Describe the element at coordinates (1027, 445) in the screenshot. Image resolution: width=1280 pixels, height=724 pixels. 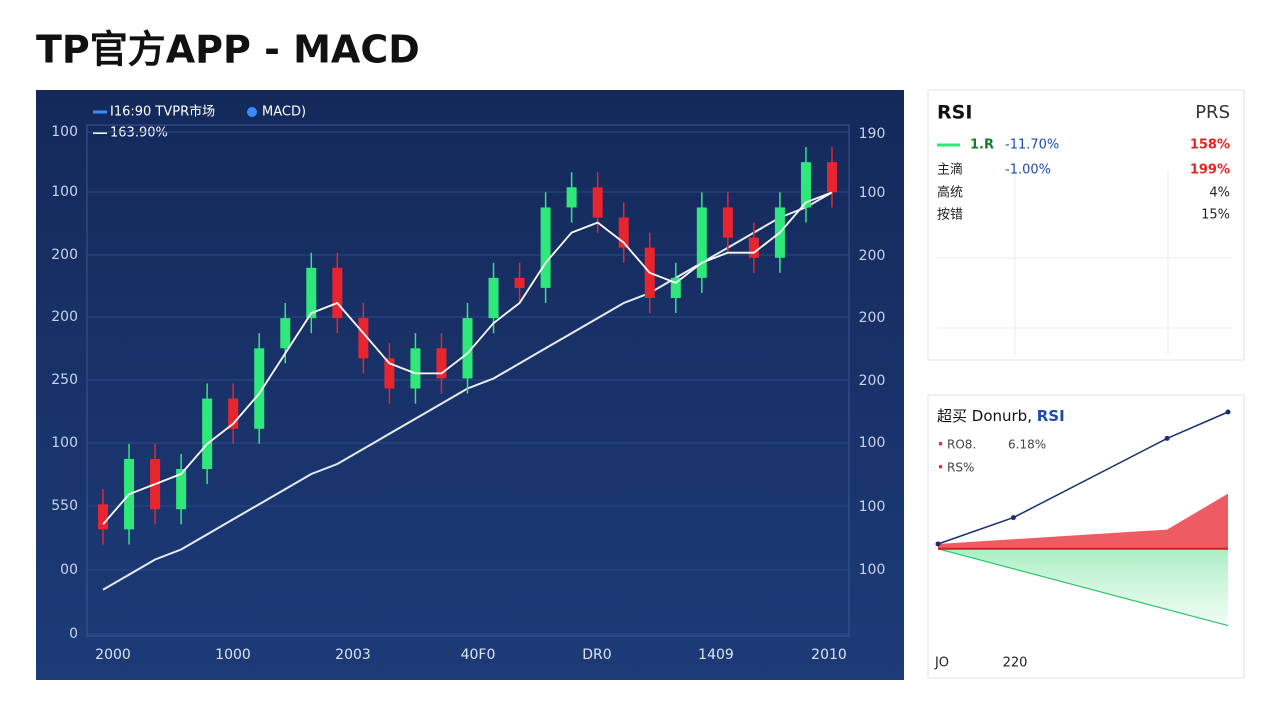
I see `legend-text: 6.18%` at that location.